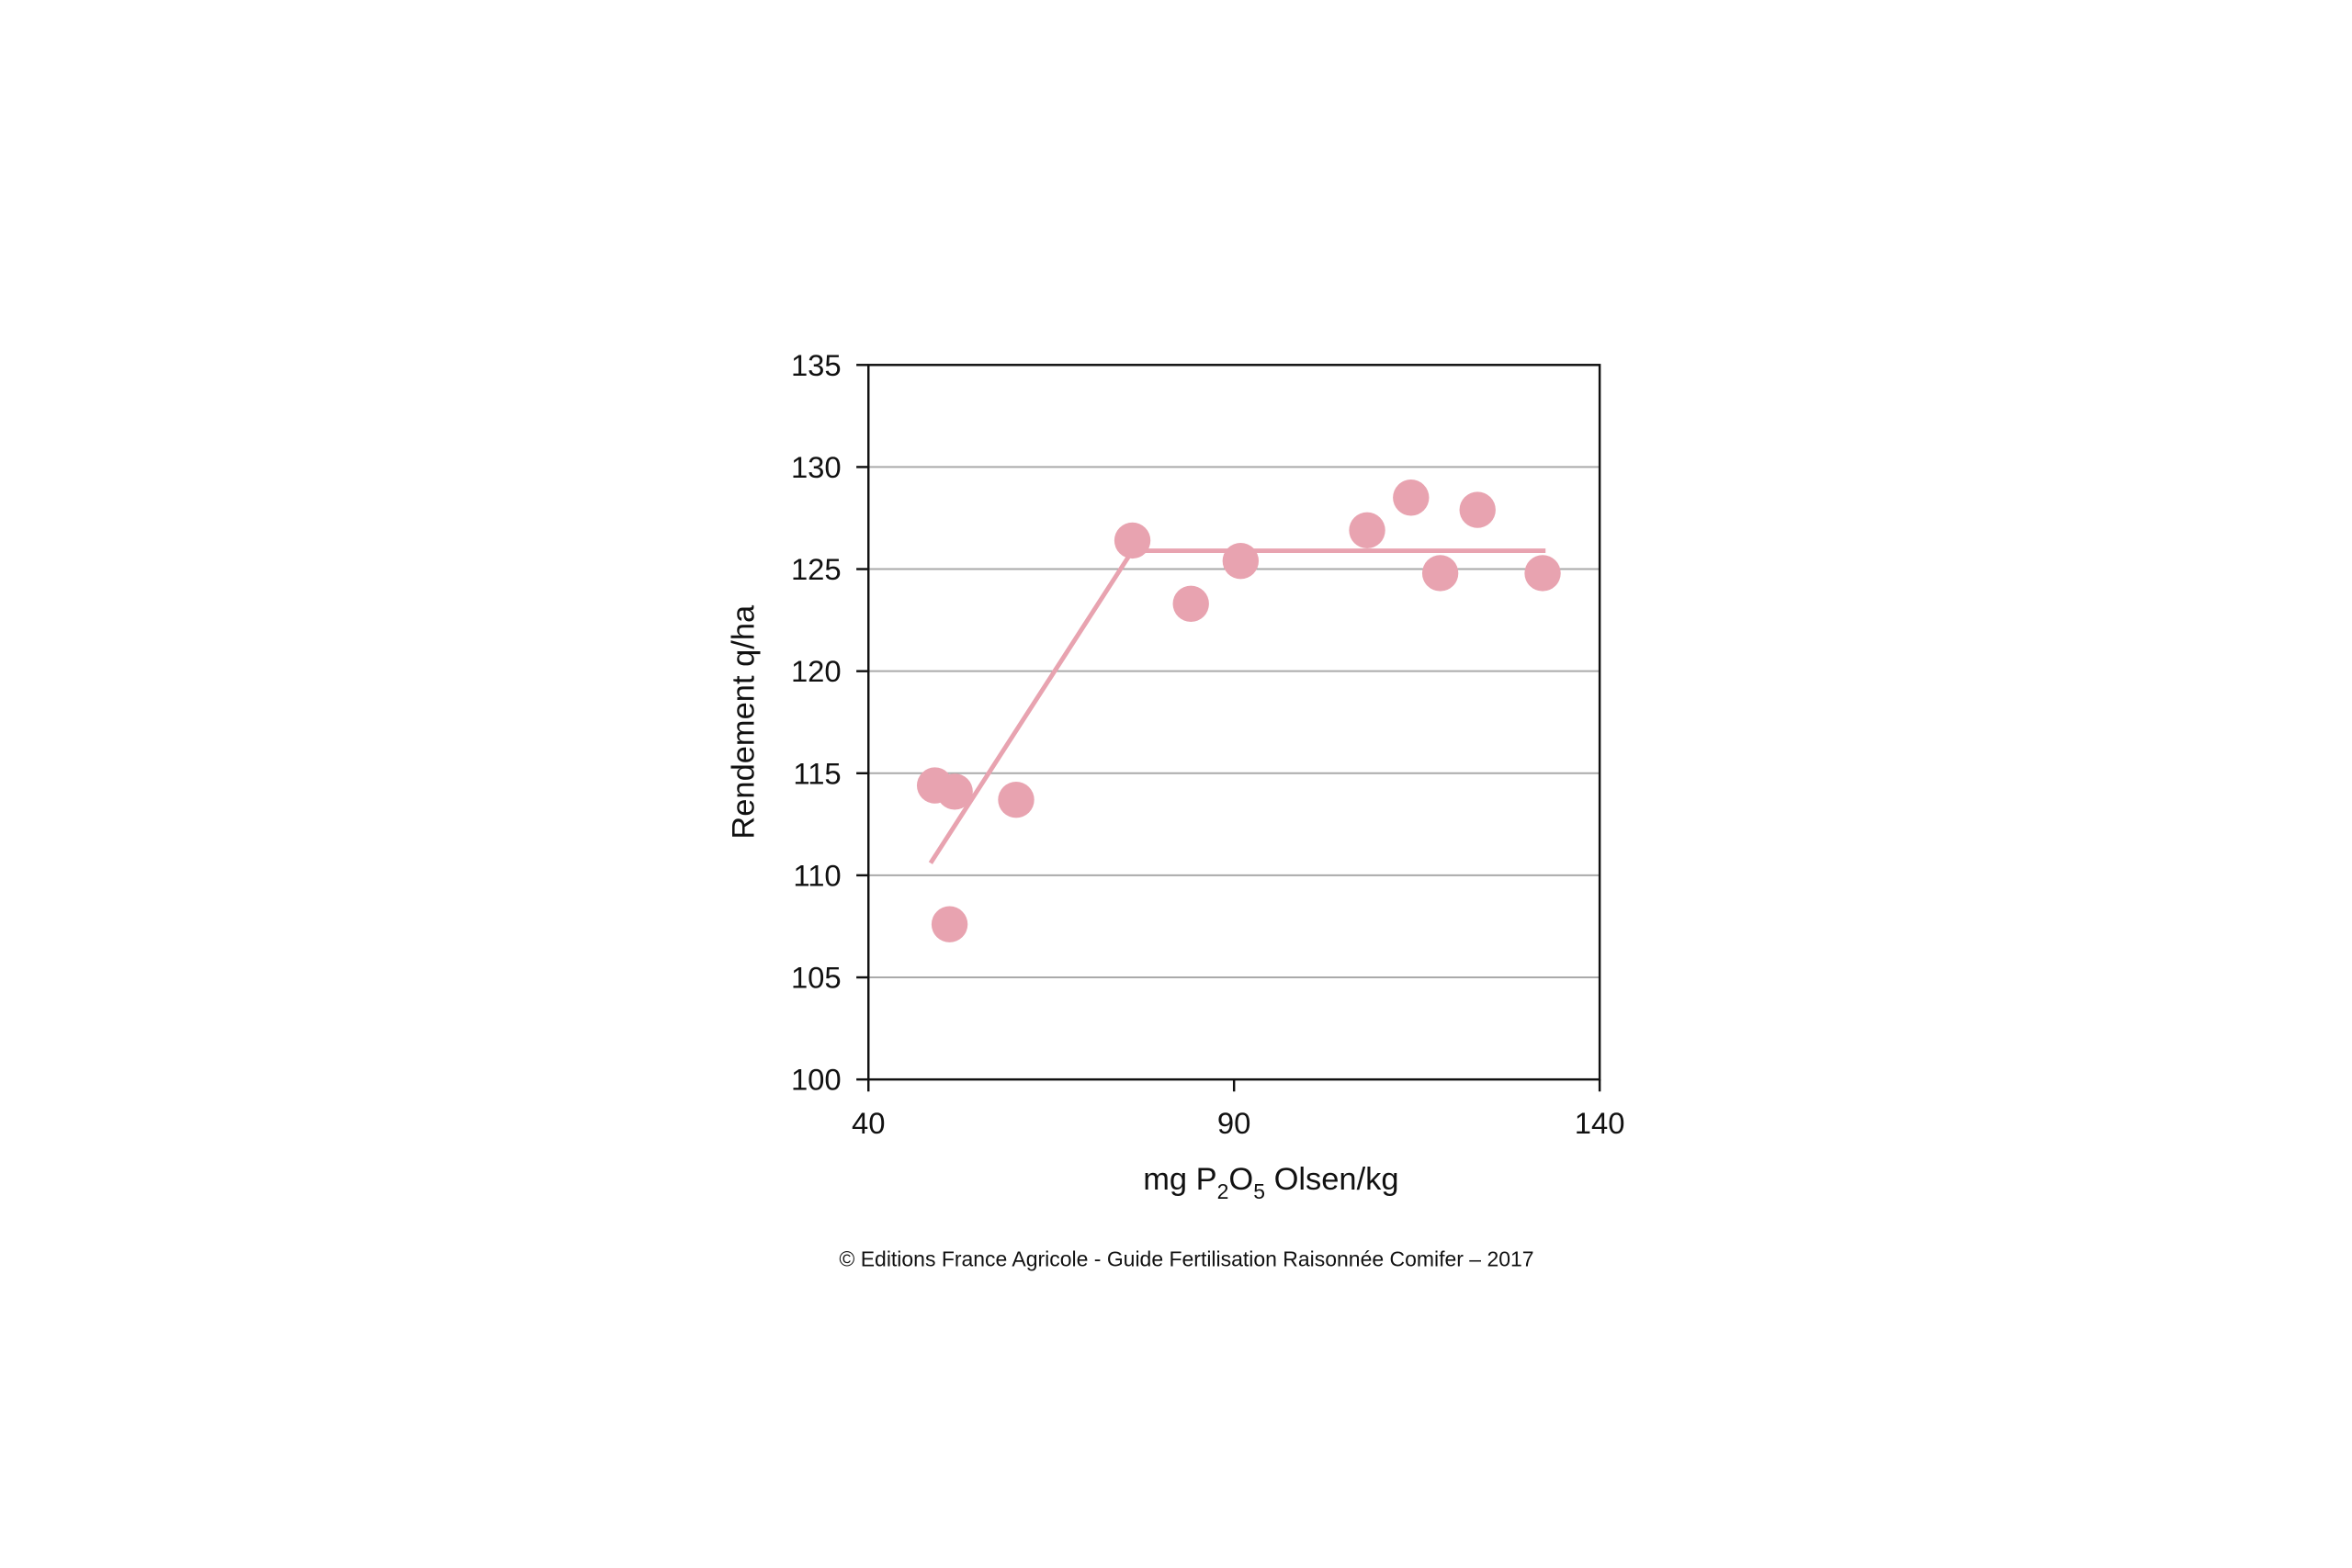  I want to click on x-tick-label: 90, so click(1234, 1123).